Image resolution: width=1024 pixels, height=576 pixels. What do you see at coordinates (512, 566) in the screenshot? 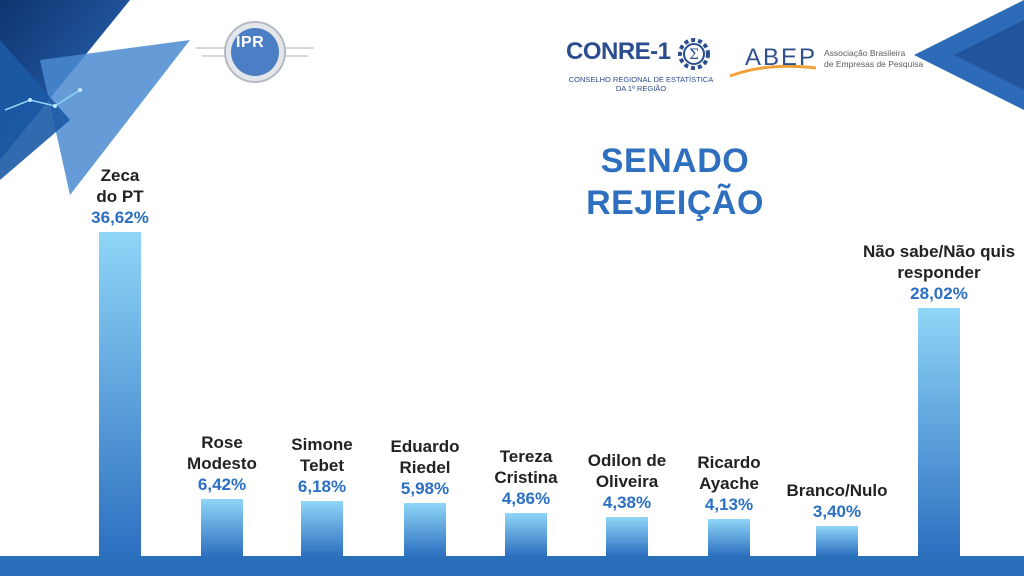
I see `bottom-strip` at bounding box center [512, 566].